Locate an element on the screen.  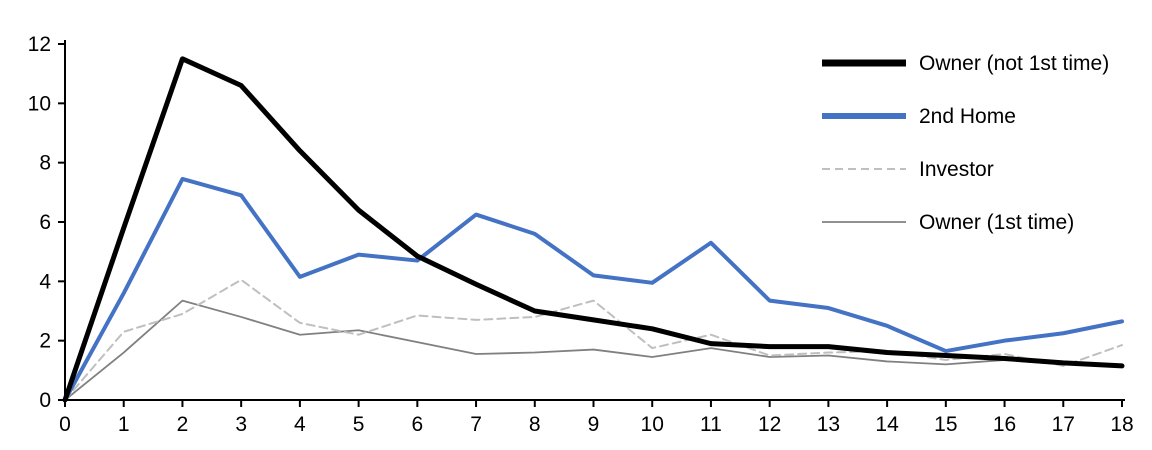
y-tick-label: 2 is located at coordinates (45, 341).